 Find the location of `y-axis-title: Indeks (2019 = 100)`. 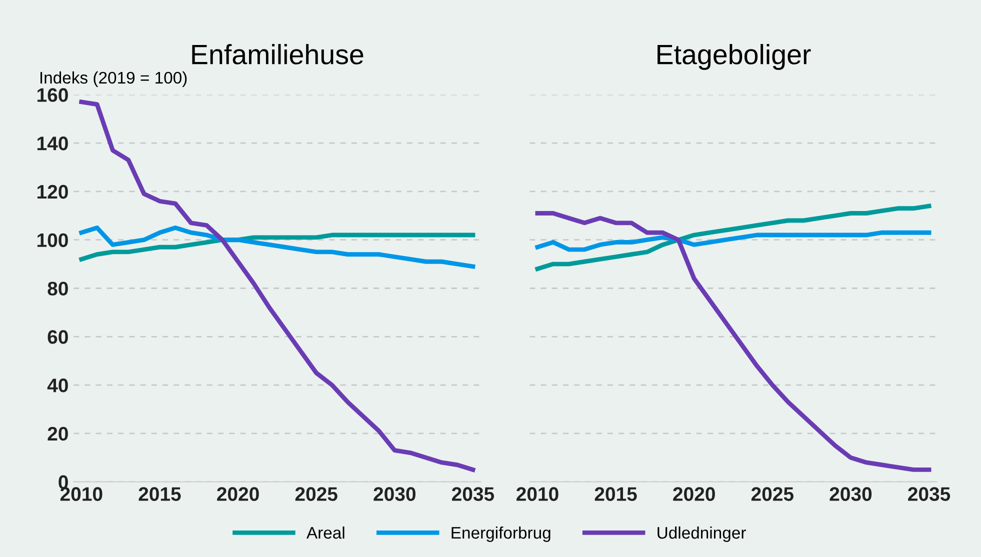

y-axis-title: Indeks (2019 = 100) is located at coordinates (113, 79).